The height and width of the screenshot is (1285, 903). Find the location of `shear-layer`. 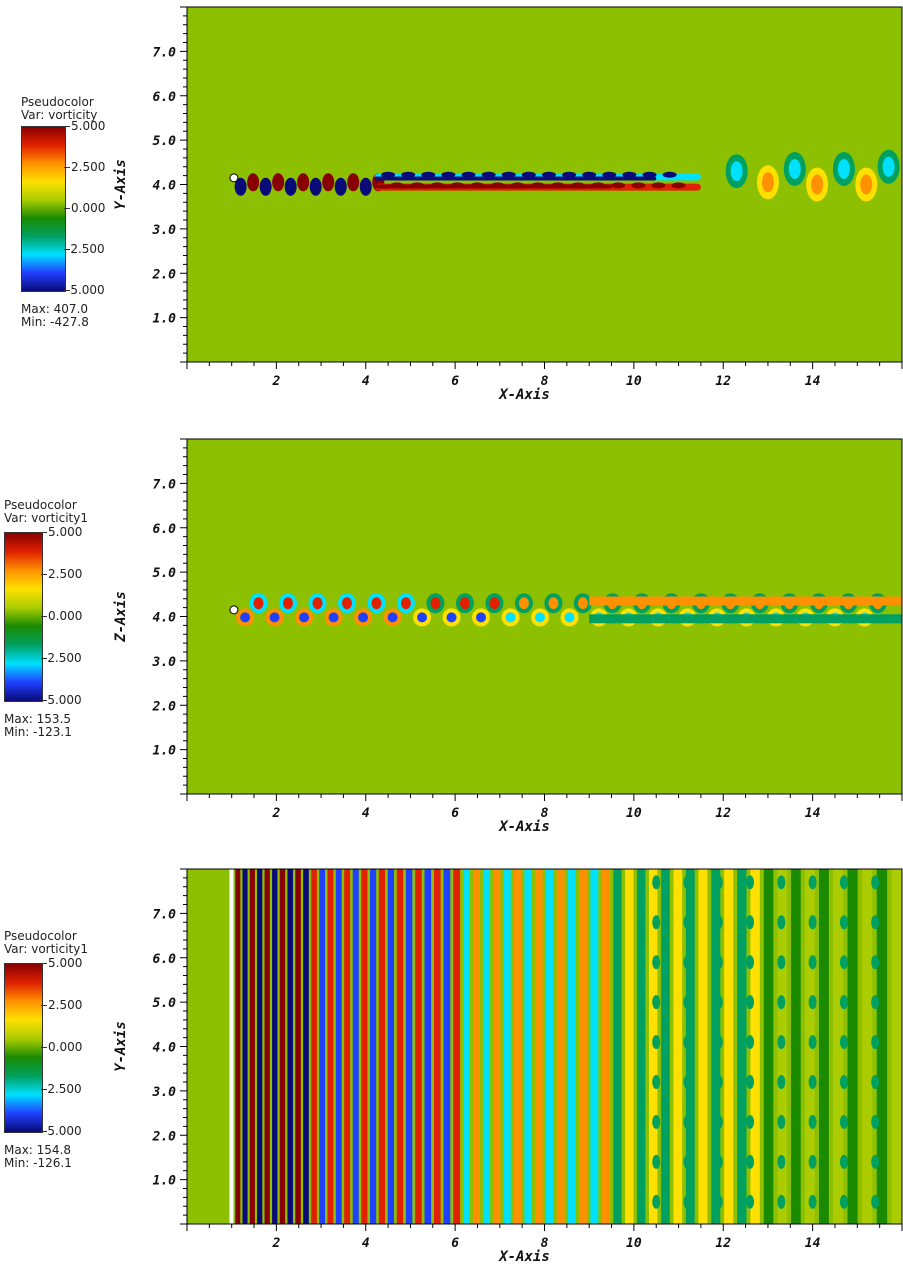

shear-layer is located at coordinates (745, 601).